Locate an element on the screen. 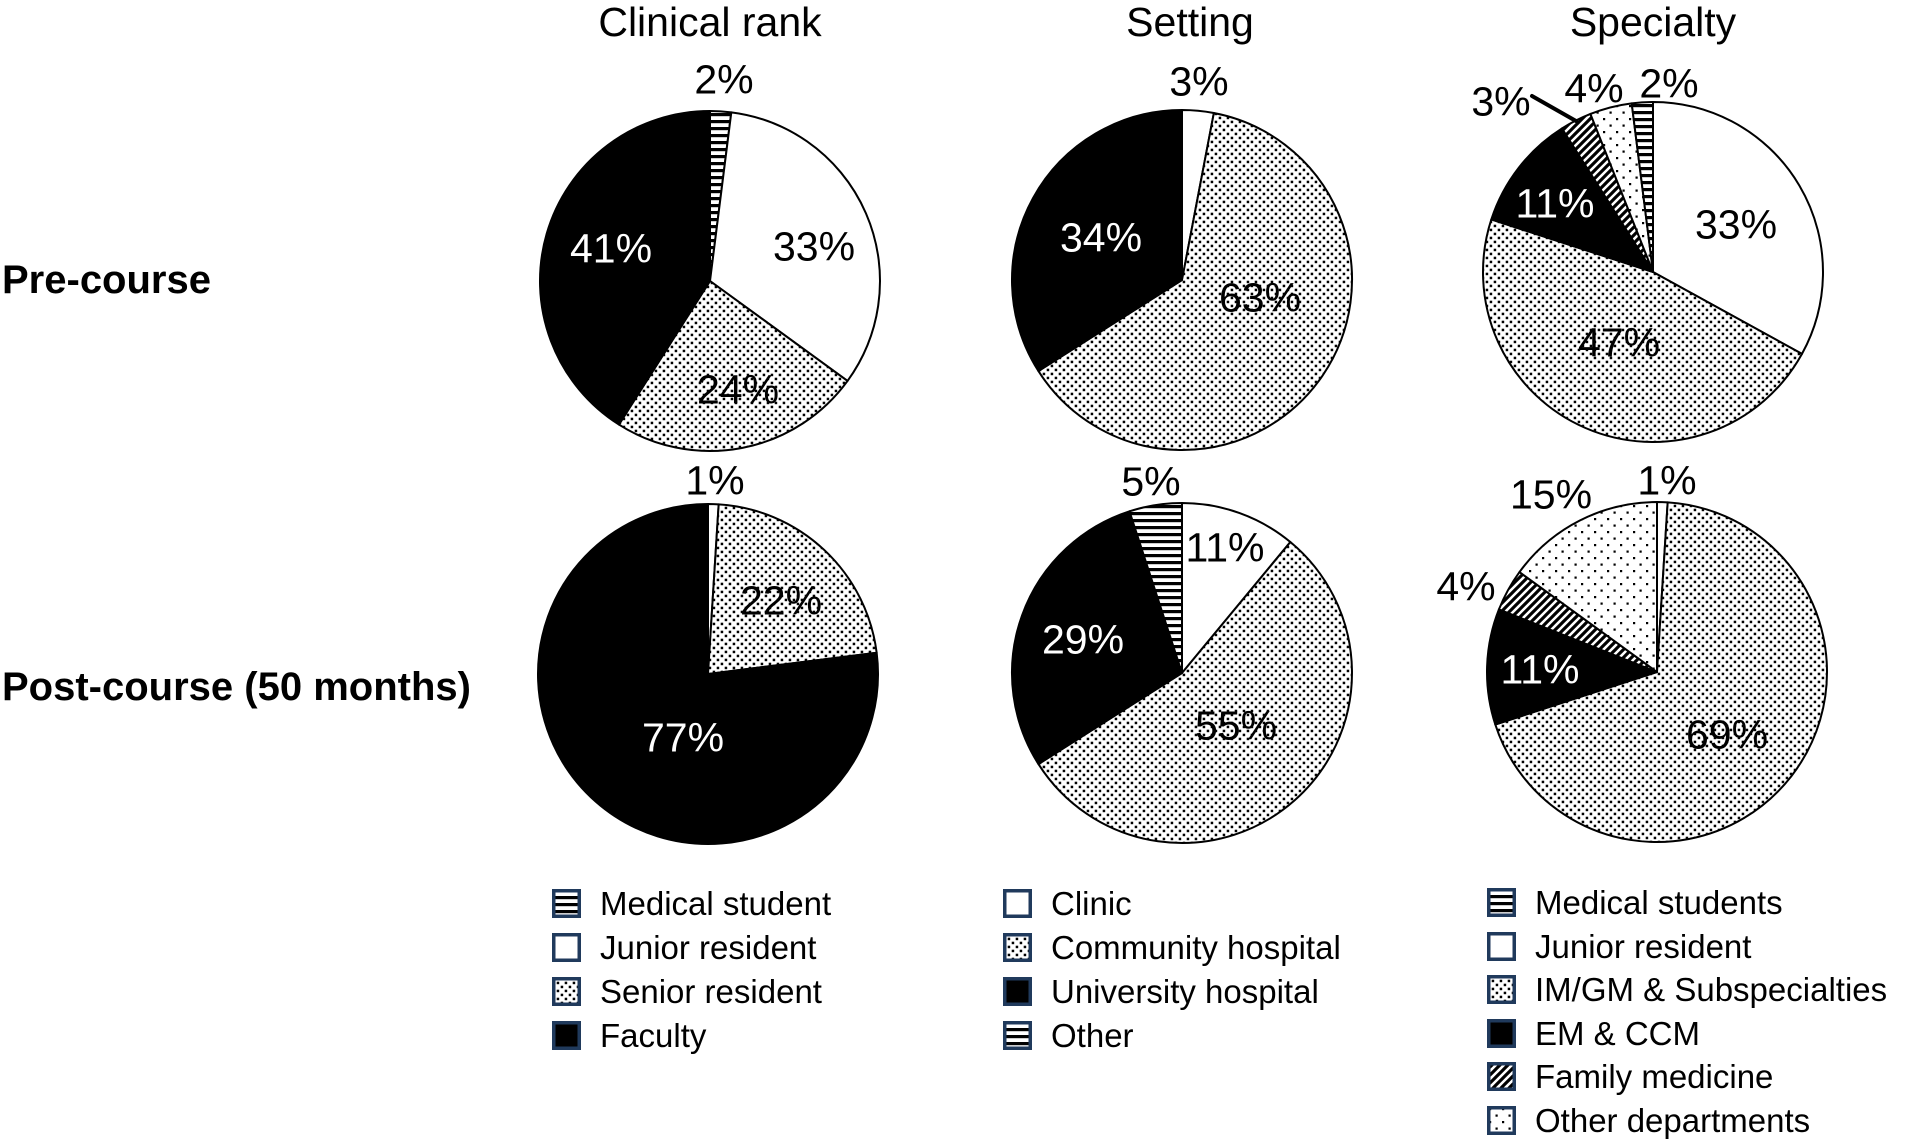 The image size is (1929, 1143). pct-label-faculty: 41% is located at coordinates (611, 248).